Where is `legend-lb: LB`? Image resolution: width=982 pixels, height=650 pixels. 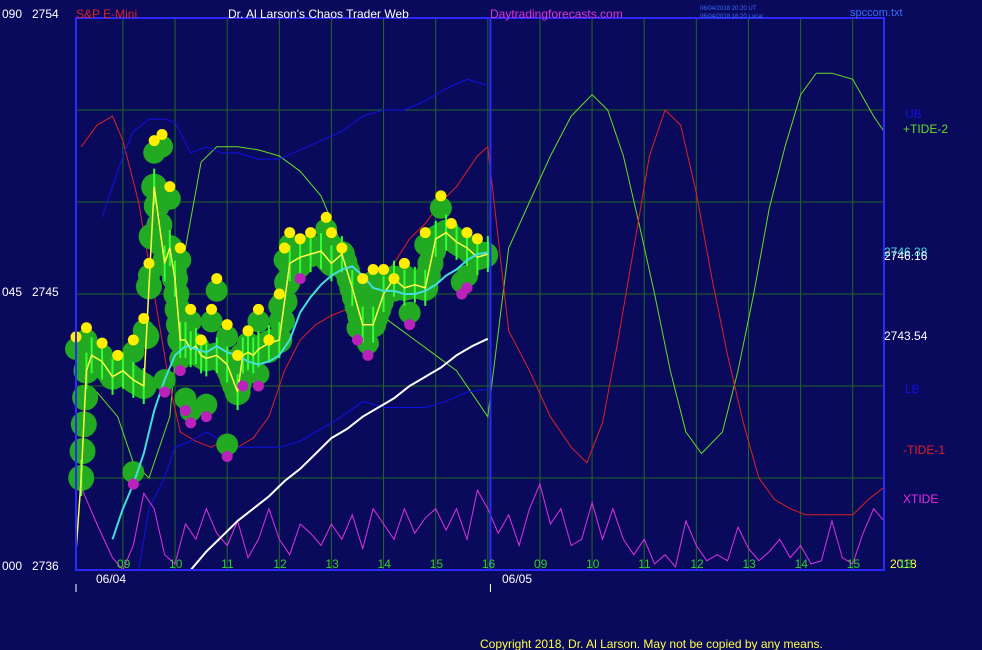
legend-lb: LB is located at coordinates (912, 389).